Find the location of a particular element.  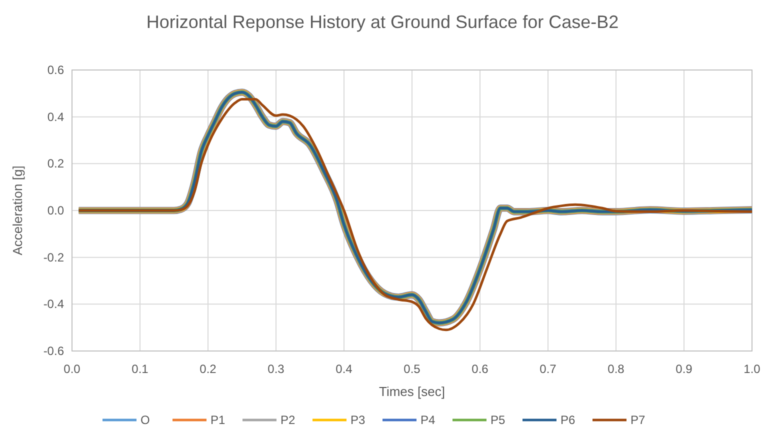

x-tick-label: 0.3 is located at coordinates (276, 369).